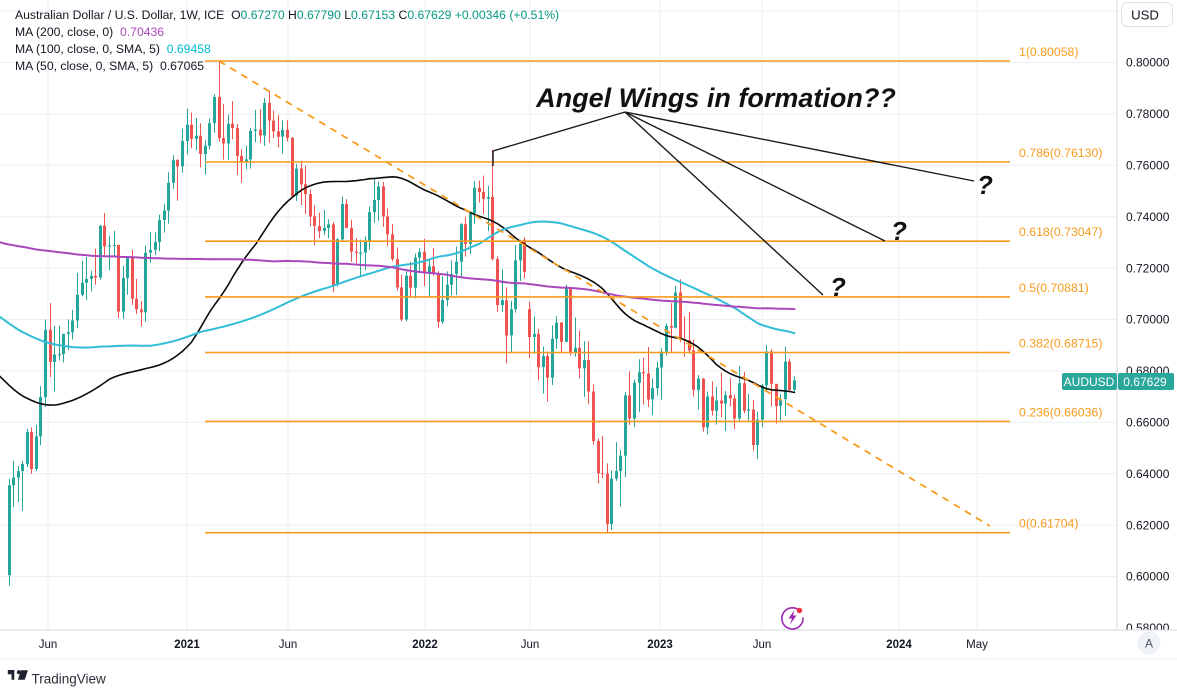 The width and height of the screenshot is (1177, 692). Describe the element at coordinates (1060, 412) in the screenshot. I see `svg-text: 0.236(0.66036)` at that location.